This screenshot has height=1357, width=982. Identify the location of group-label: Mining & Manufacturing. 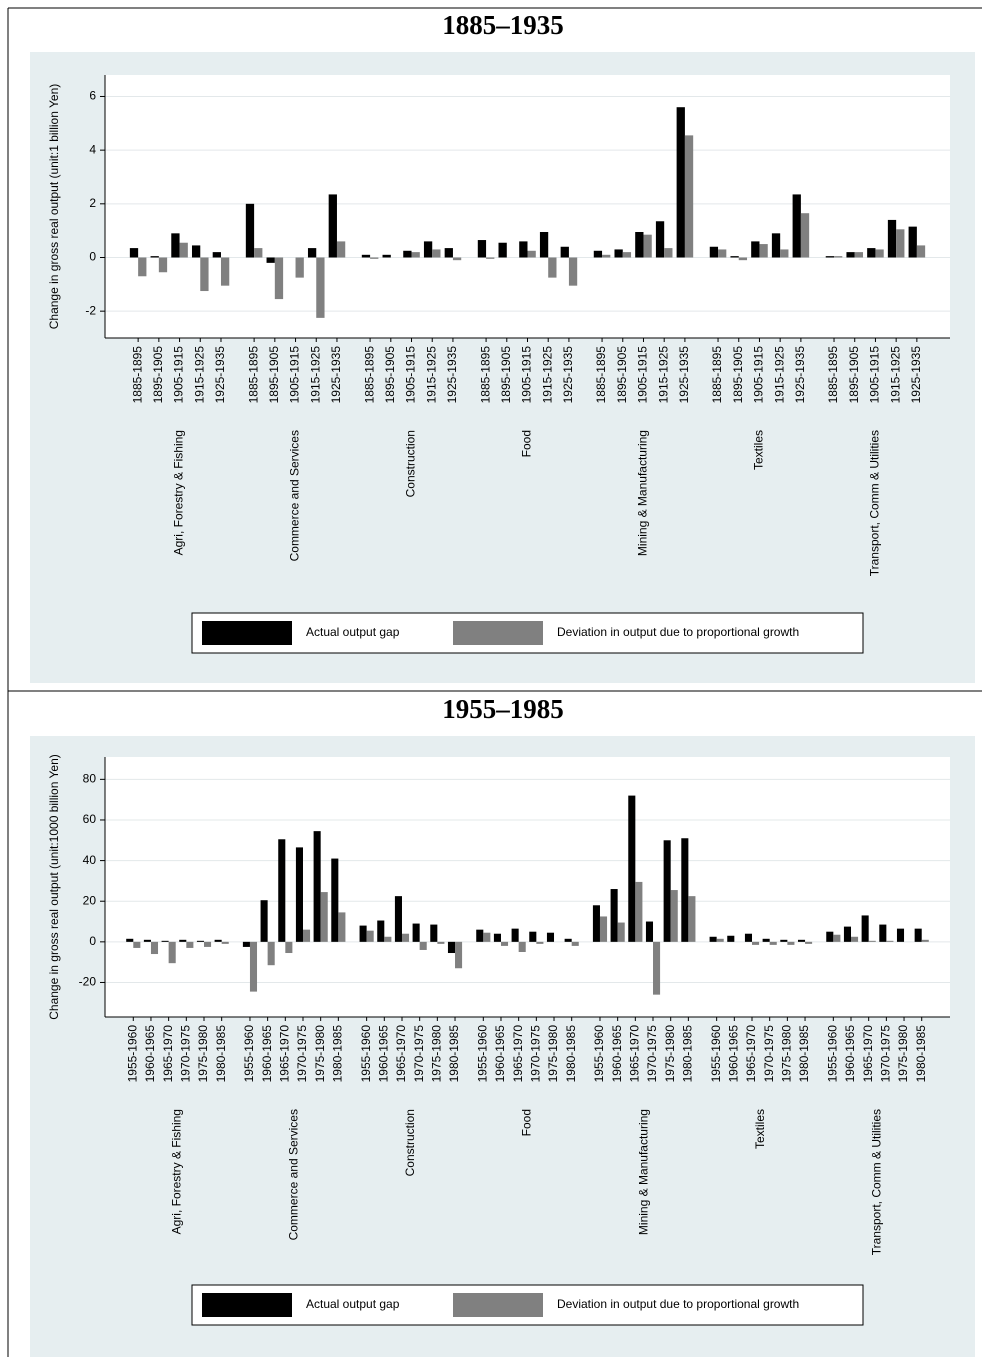
(643, 493).